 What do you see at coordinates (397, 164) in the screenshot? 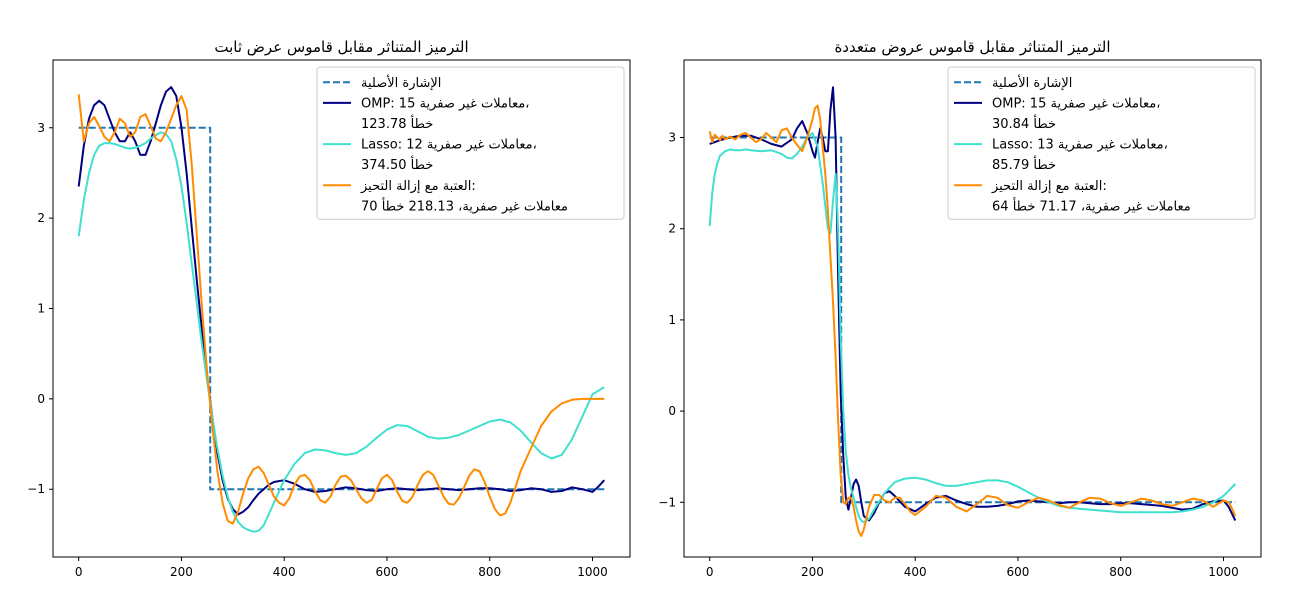
I see `legend-label: 374.50 خطأ` at bounding box center [397, 164].